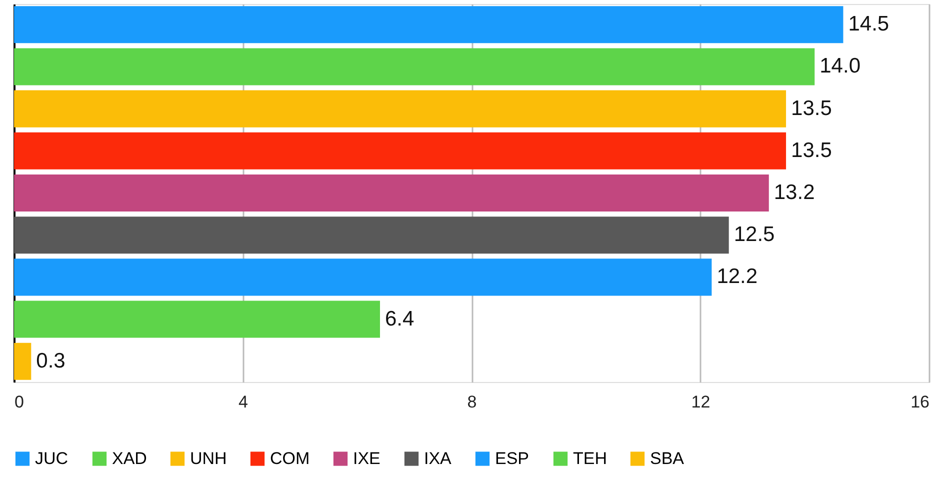 The image size is (945, 494). Describe the element at coordinates (869, 24) in the screenshot. I see `data-label: 14.5` at that location.